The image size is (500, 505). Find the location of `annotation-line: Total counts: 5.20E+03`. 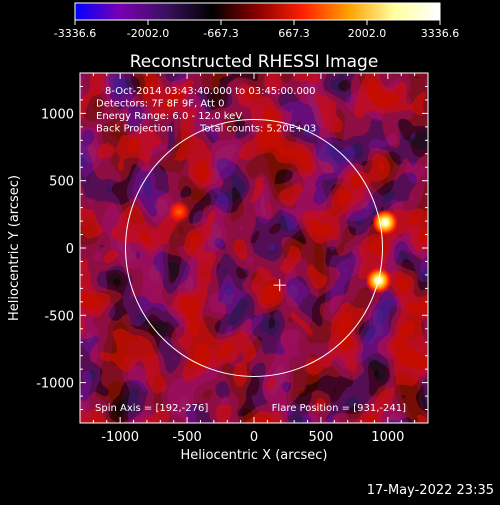

annotation-line: Total counts: 5.20E+03 is located at coordinates (257, 129).